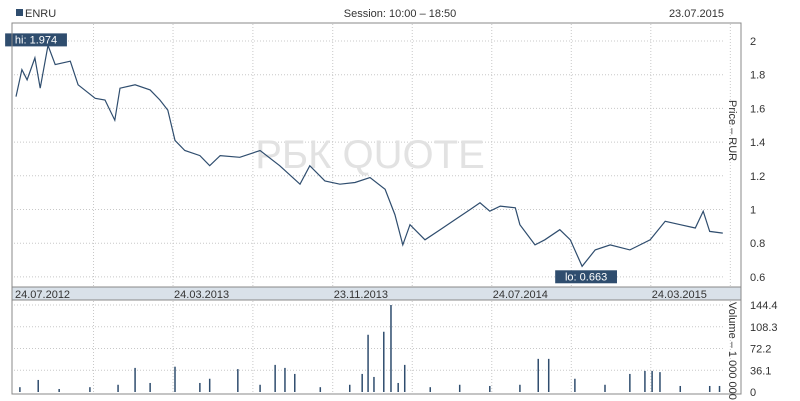 The height and width of the screenshot is (401, 800). What do you see at coordinates (696, 14) in the screenshot?
I see `date-label: 23.07.2015` at bounding box center [696, 14].